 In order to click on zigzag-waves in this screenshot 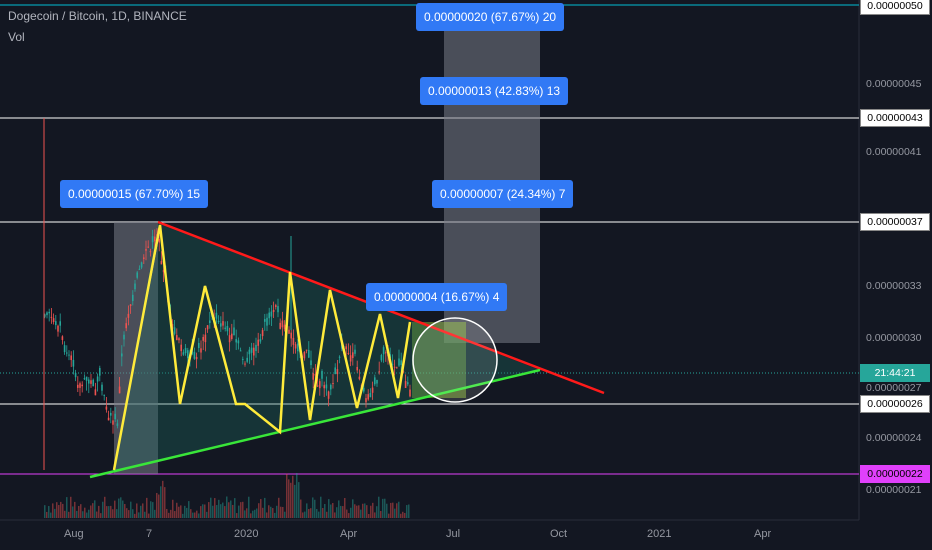, I will do `click(262, 347)`.